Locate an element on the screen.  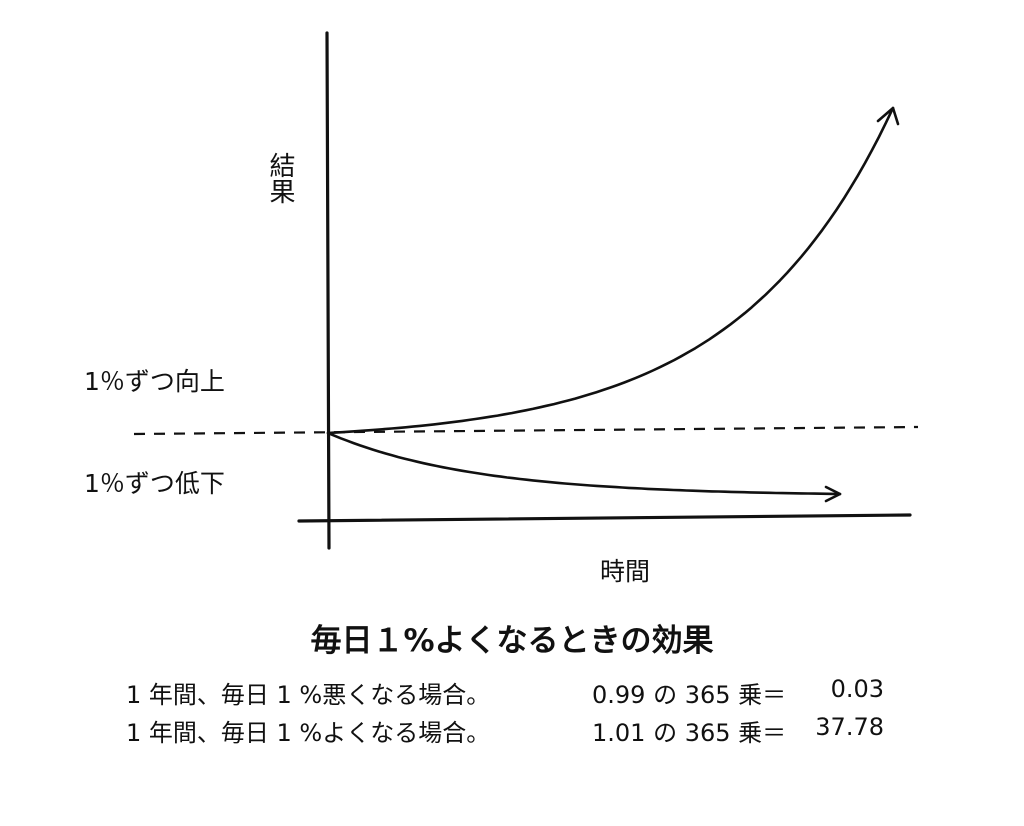
series-arrowhead-up is located at coordinates (888, 116).